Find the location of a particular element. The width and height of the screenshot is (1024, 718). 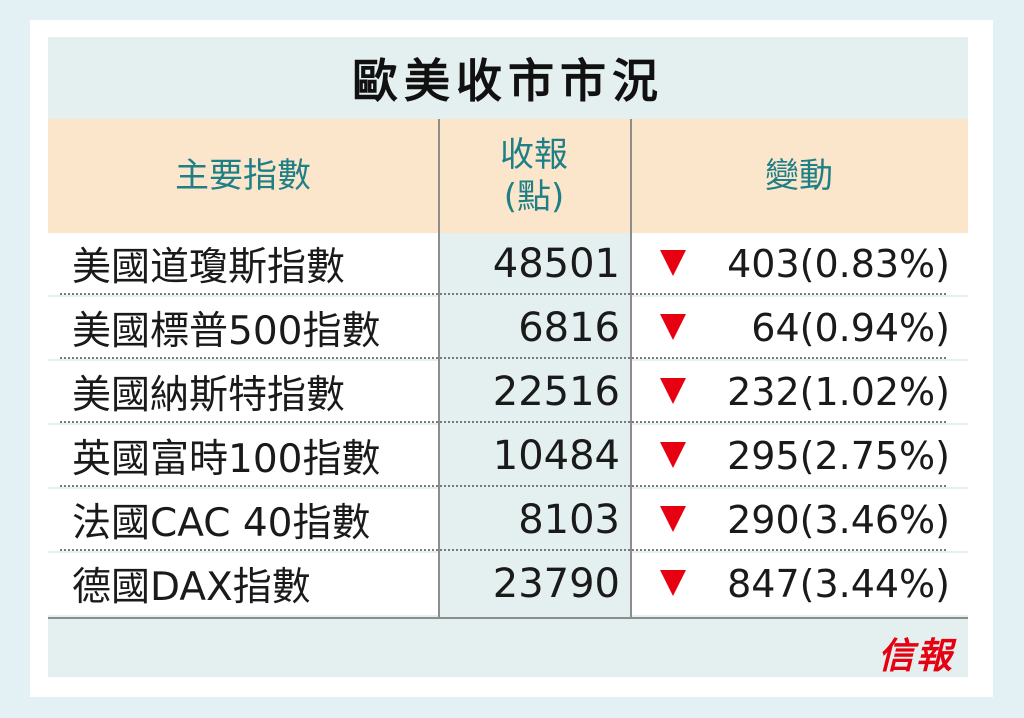

close-value: 6816 is located at coordinates (569, 328).